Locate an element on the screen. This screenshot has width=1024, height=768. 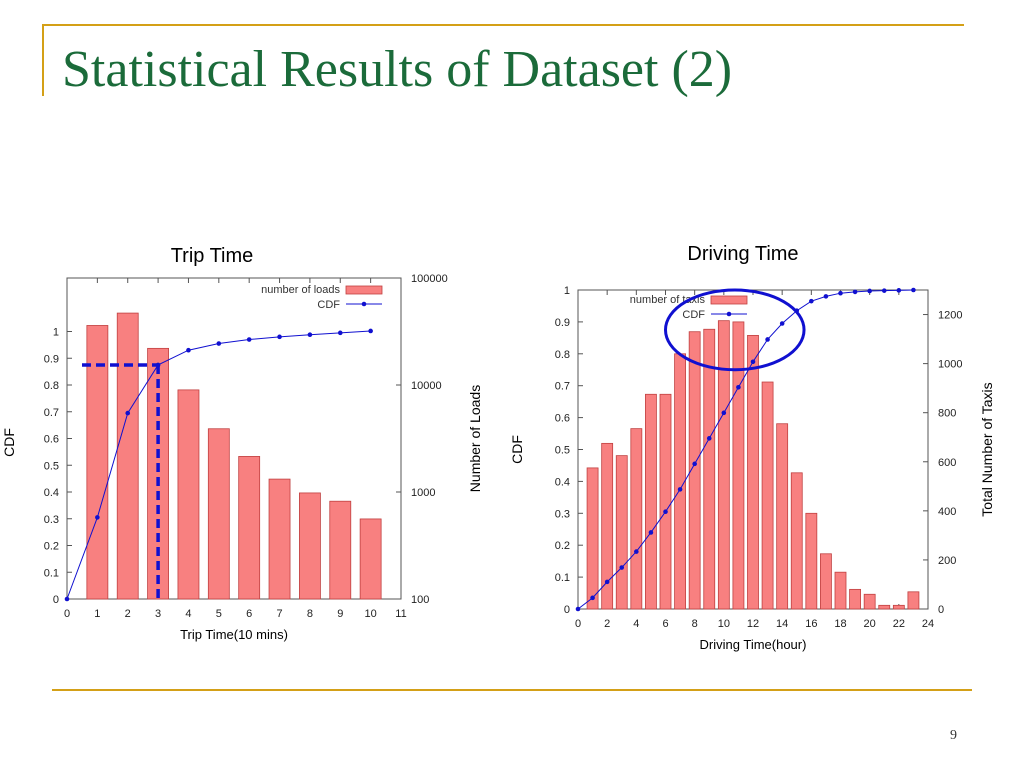
y-tick-label: 0 is located at coordinates (56, 600).